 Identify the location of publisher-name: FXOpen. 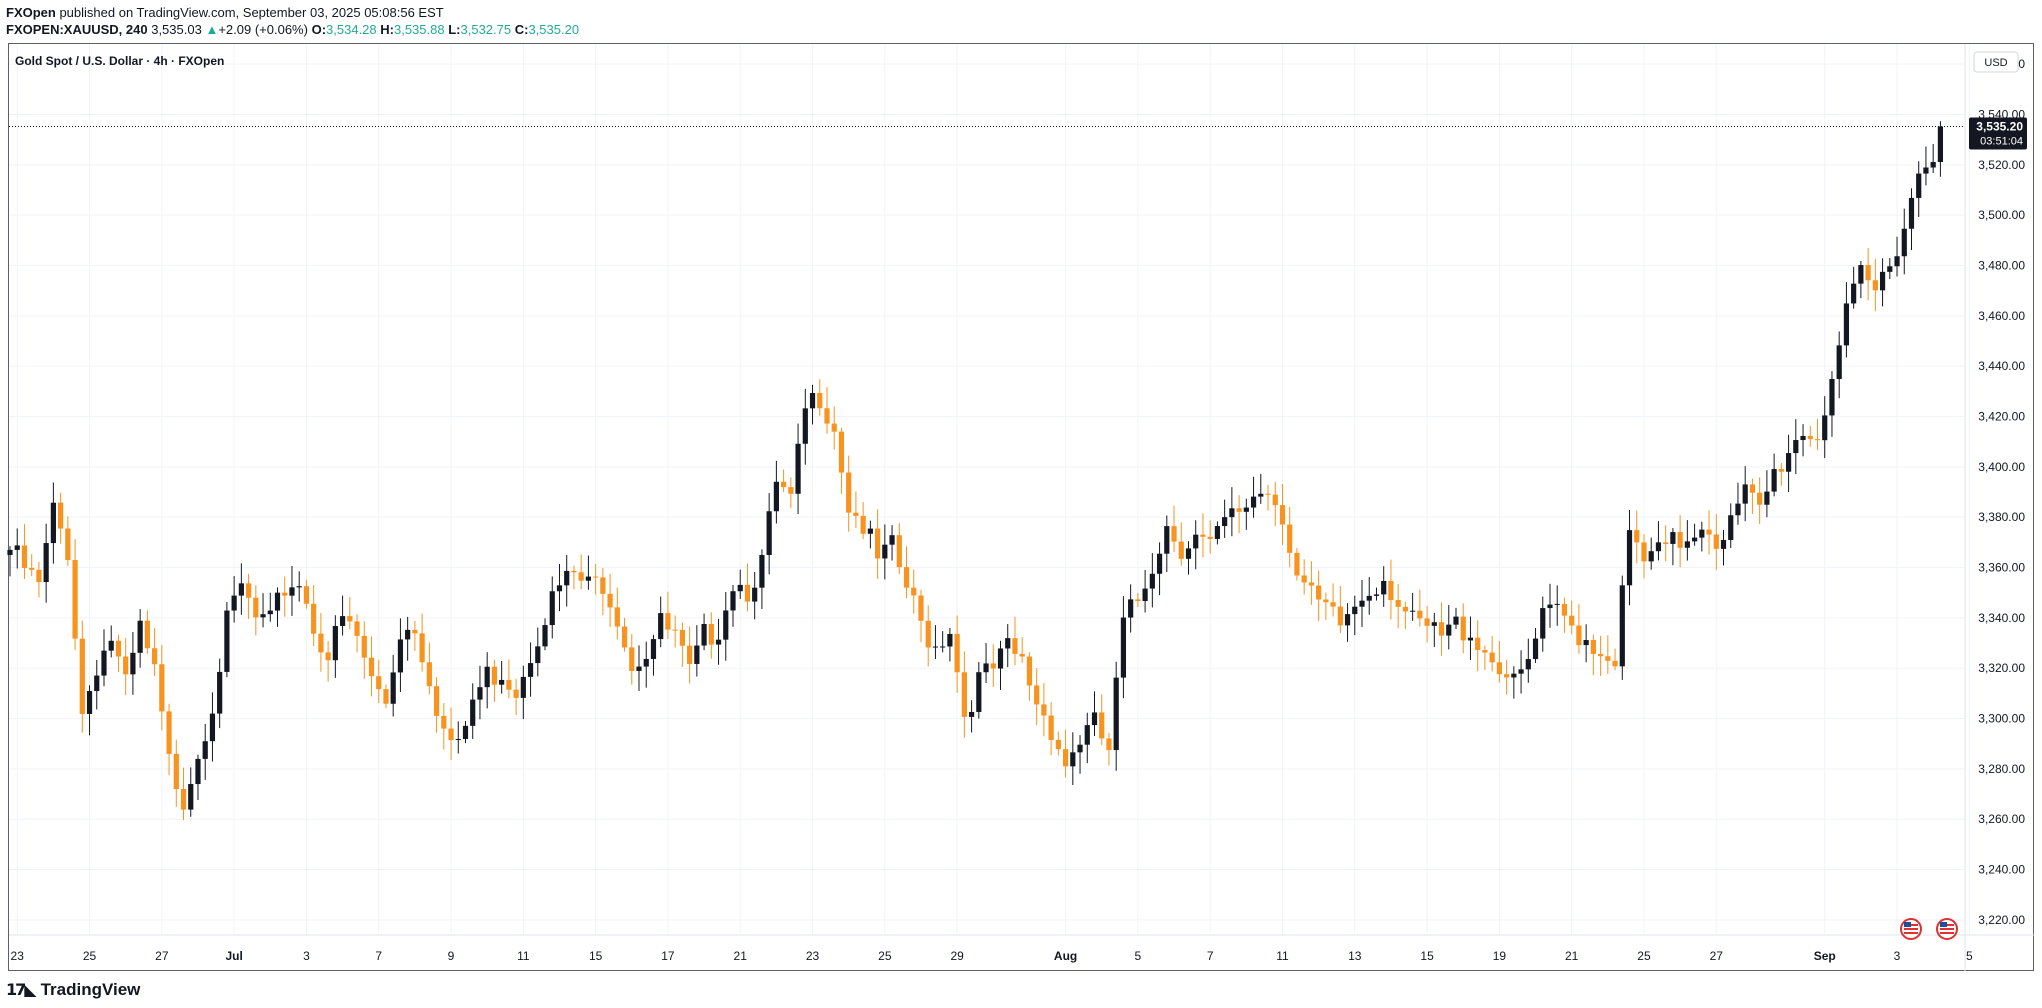
(31, 12).